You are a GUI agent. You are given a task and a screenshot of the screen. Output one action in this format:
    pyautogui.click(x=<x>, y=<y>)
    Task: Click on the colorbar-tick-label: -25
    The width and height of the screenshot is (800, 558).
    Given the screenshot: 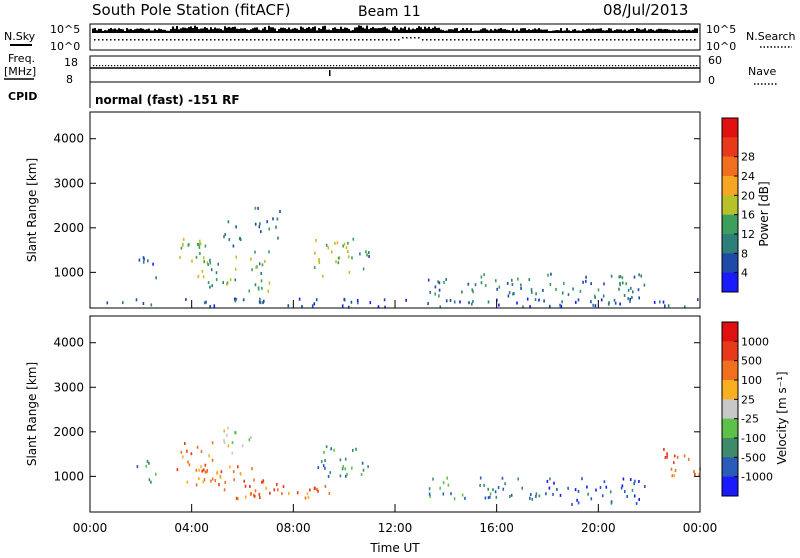 What is the action you would take?
    pyautogui.click(x=750, y=419)
    